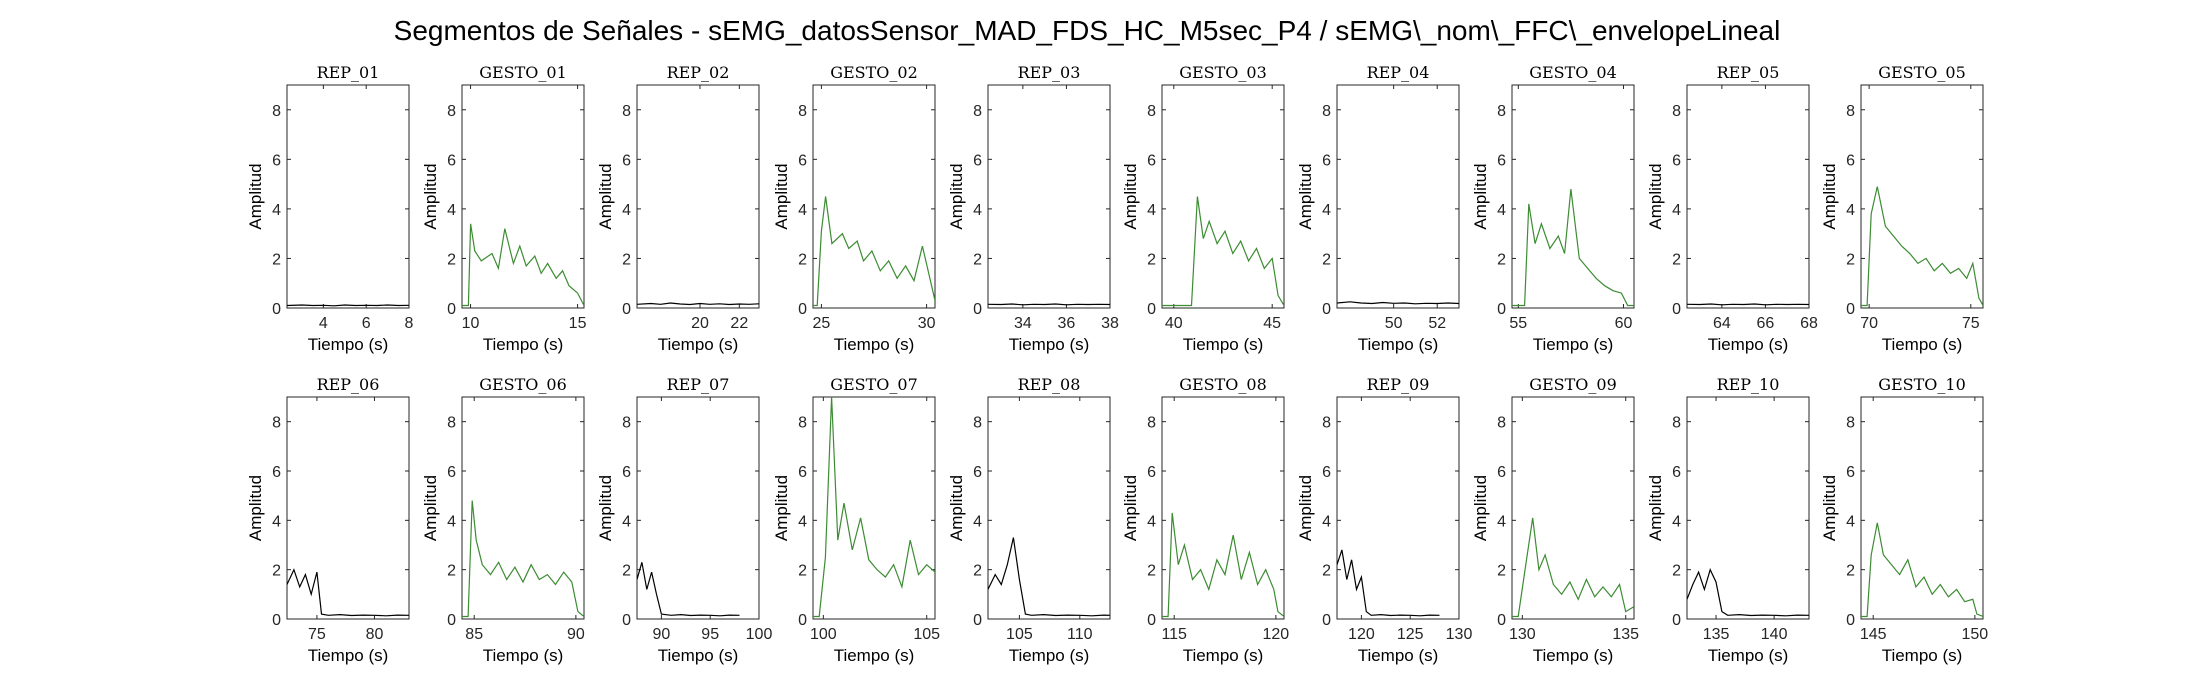 This screenshot has height=688, width=2187. Describe the element at coordinates (1873, 634) in the screenshot. I see `x-tick-label: 145` at that location.